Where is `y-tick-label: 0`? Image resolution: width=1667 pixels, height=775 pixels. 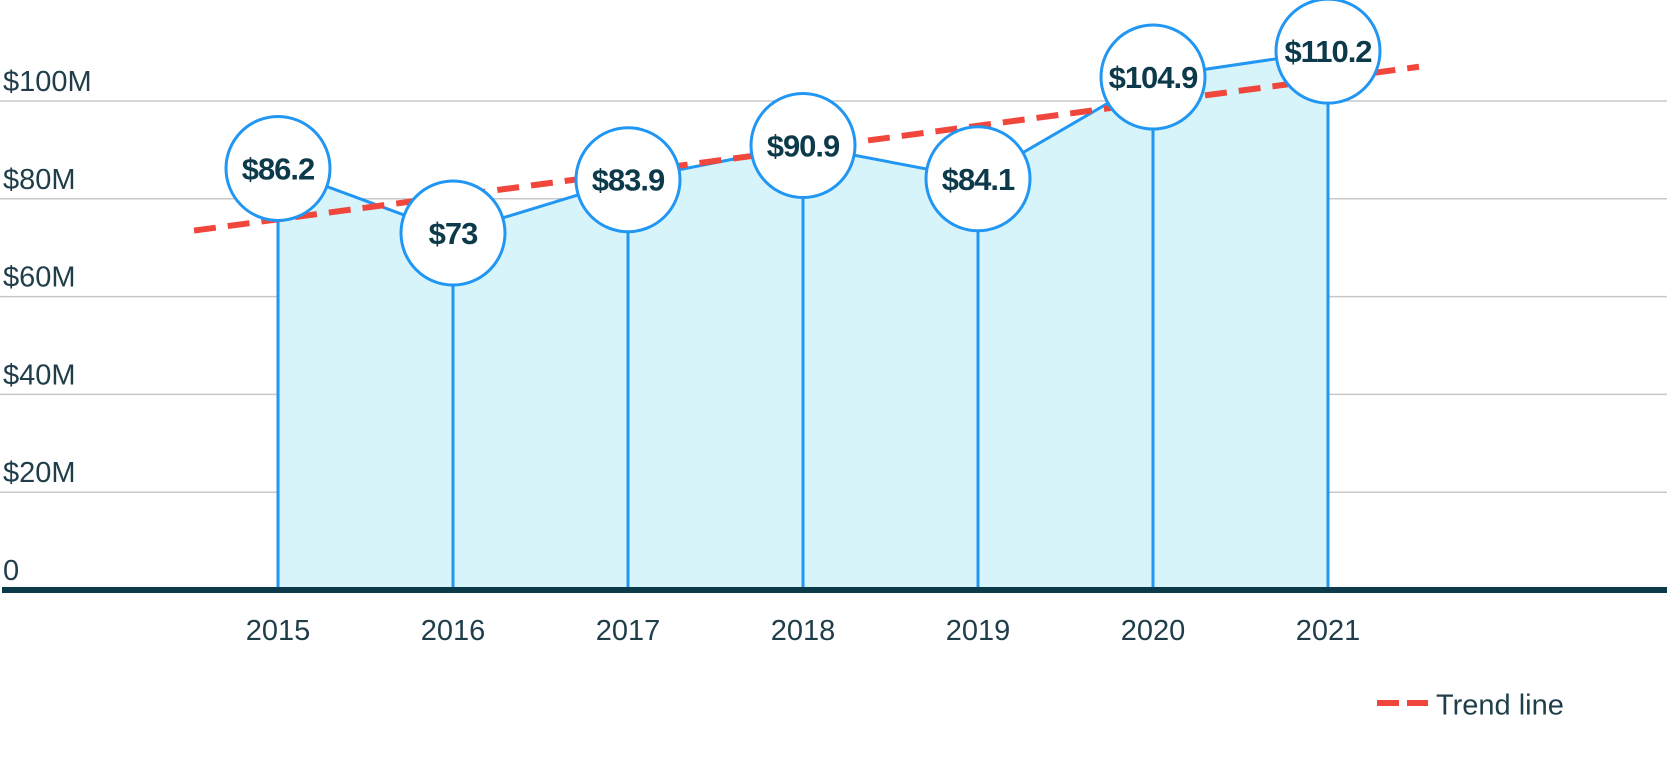 y-tick-label: 0 is located at coordinates (11, 571).